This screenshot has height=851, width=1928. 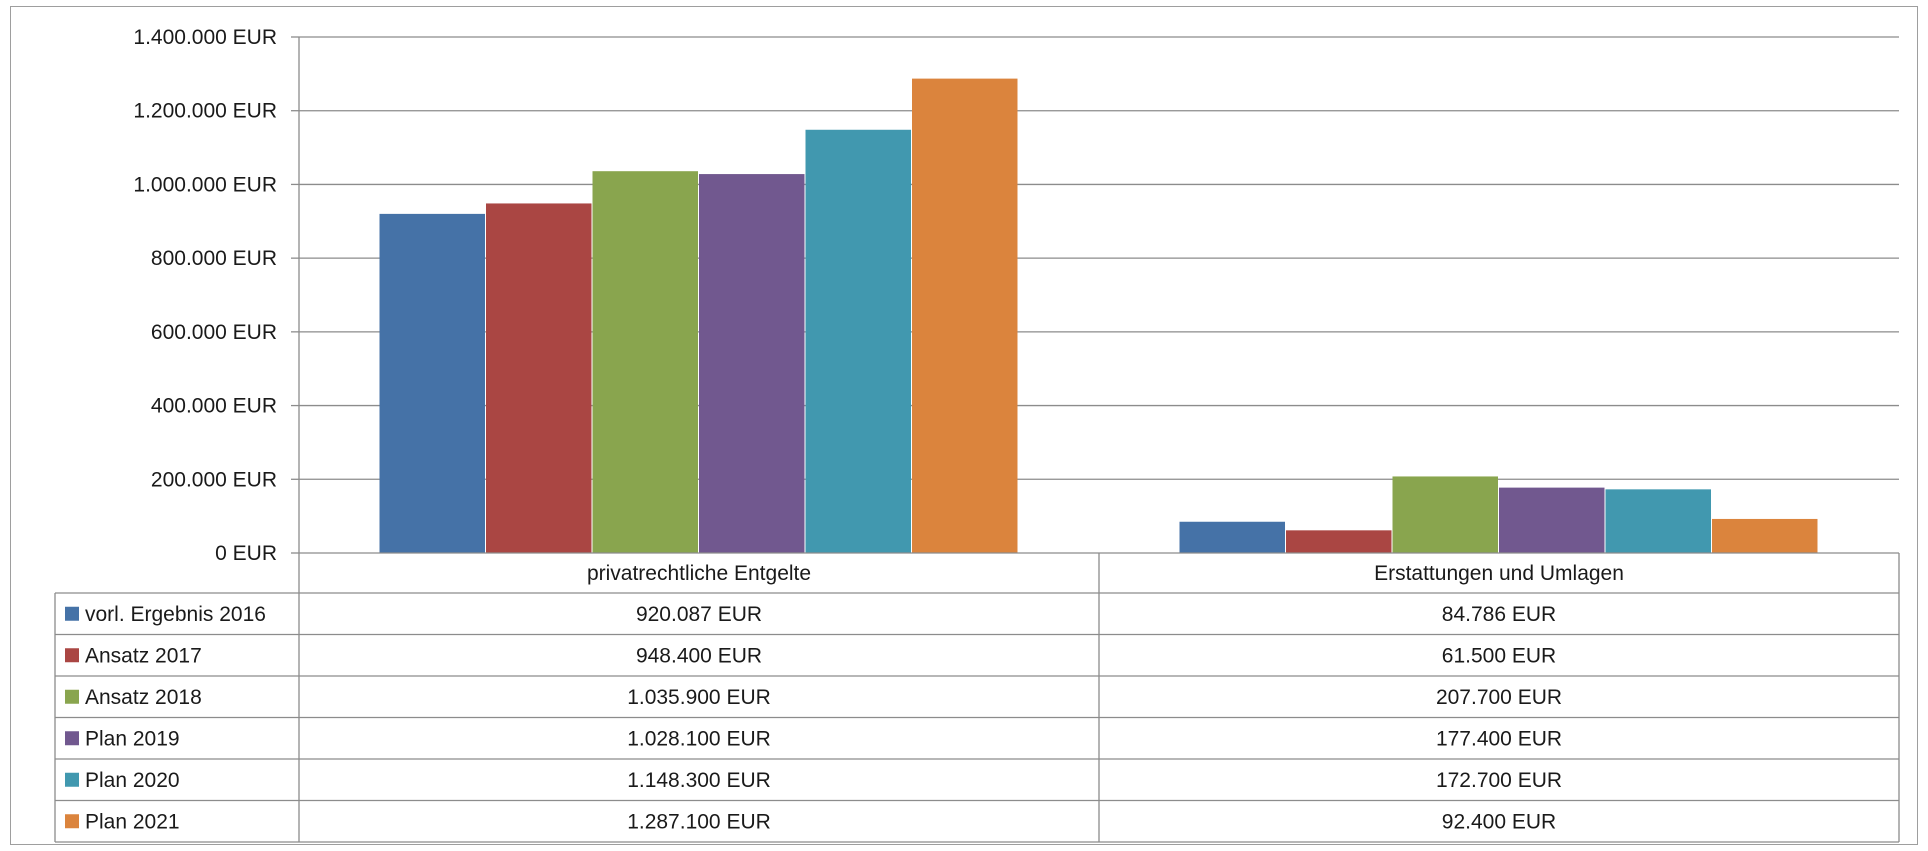 I want to click on y-tick-label: 1.000.000 EUR, so click(x=205, y=184).